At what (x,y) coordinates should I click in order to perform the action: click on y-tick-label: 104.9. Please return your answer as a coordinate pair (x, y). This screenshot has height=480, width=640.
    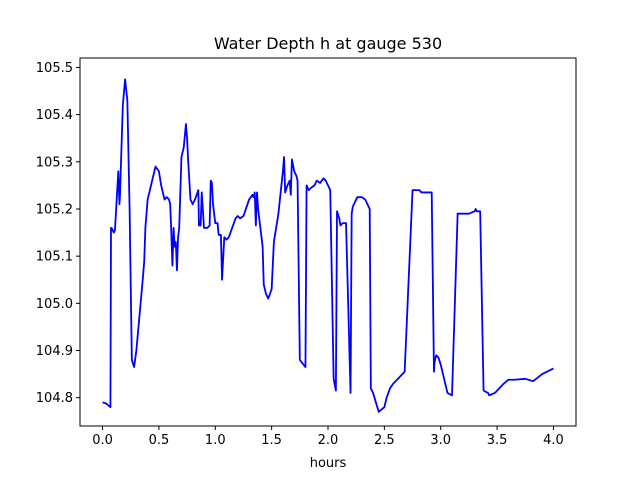
    Looking at the image, I should click on (54, 351).